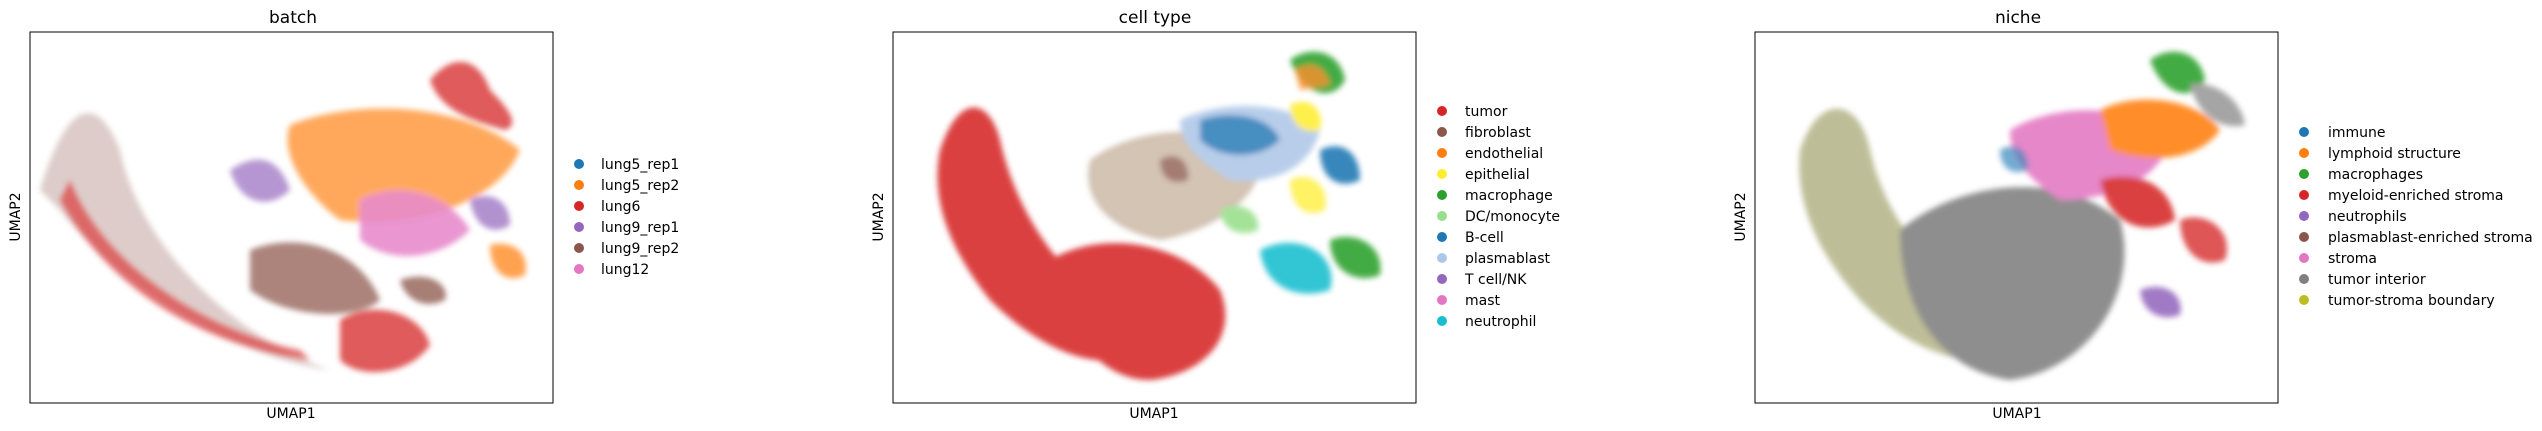 This screenshot has height=431, width=2542. What do you see at coordinates (2411, 301) in the screenshot?
I see `legend-label: tumor-stroma boundary` at bounding box center [2411, 301].